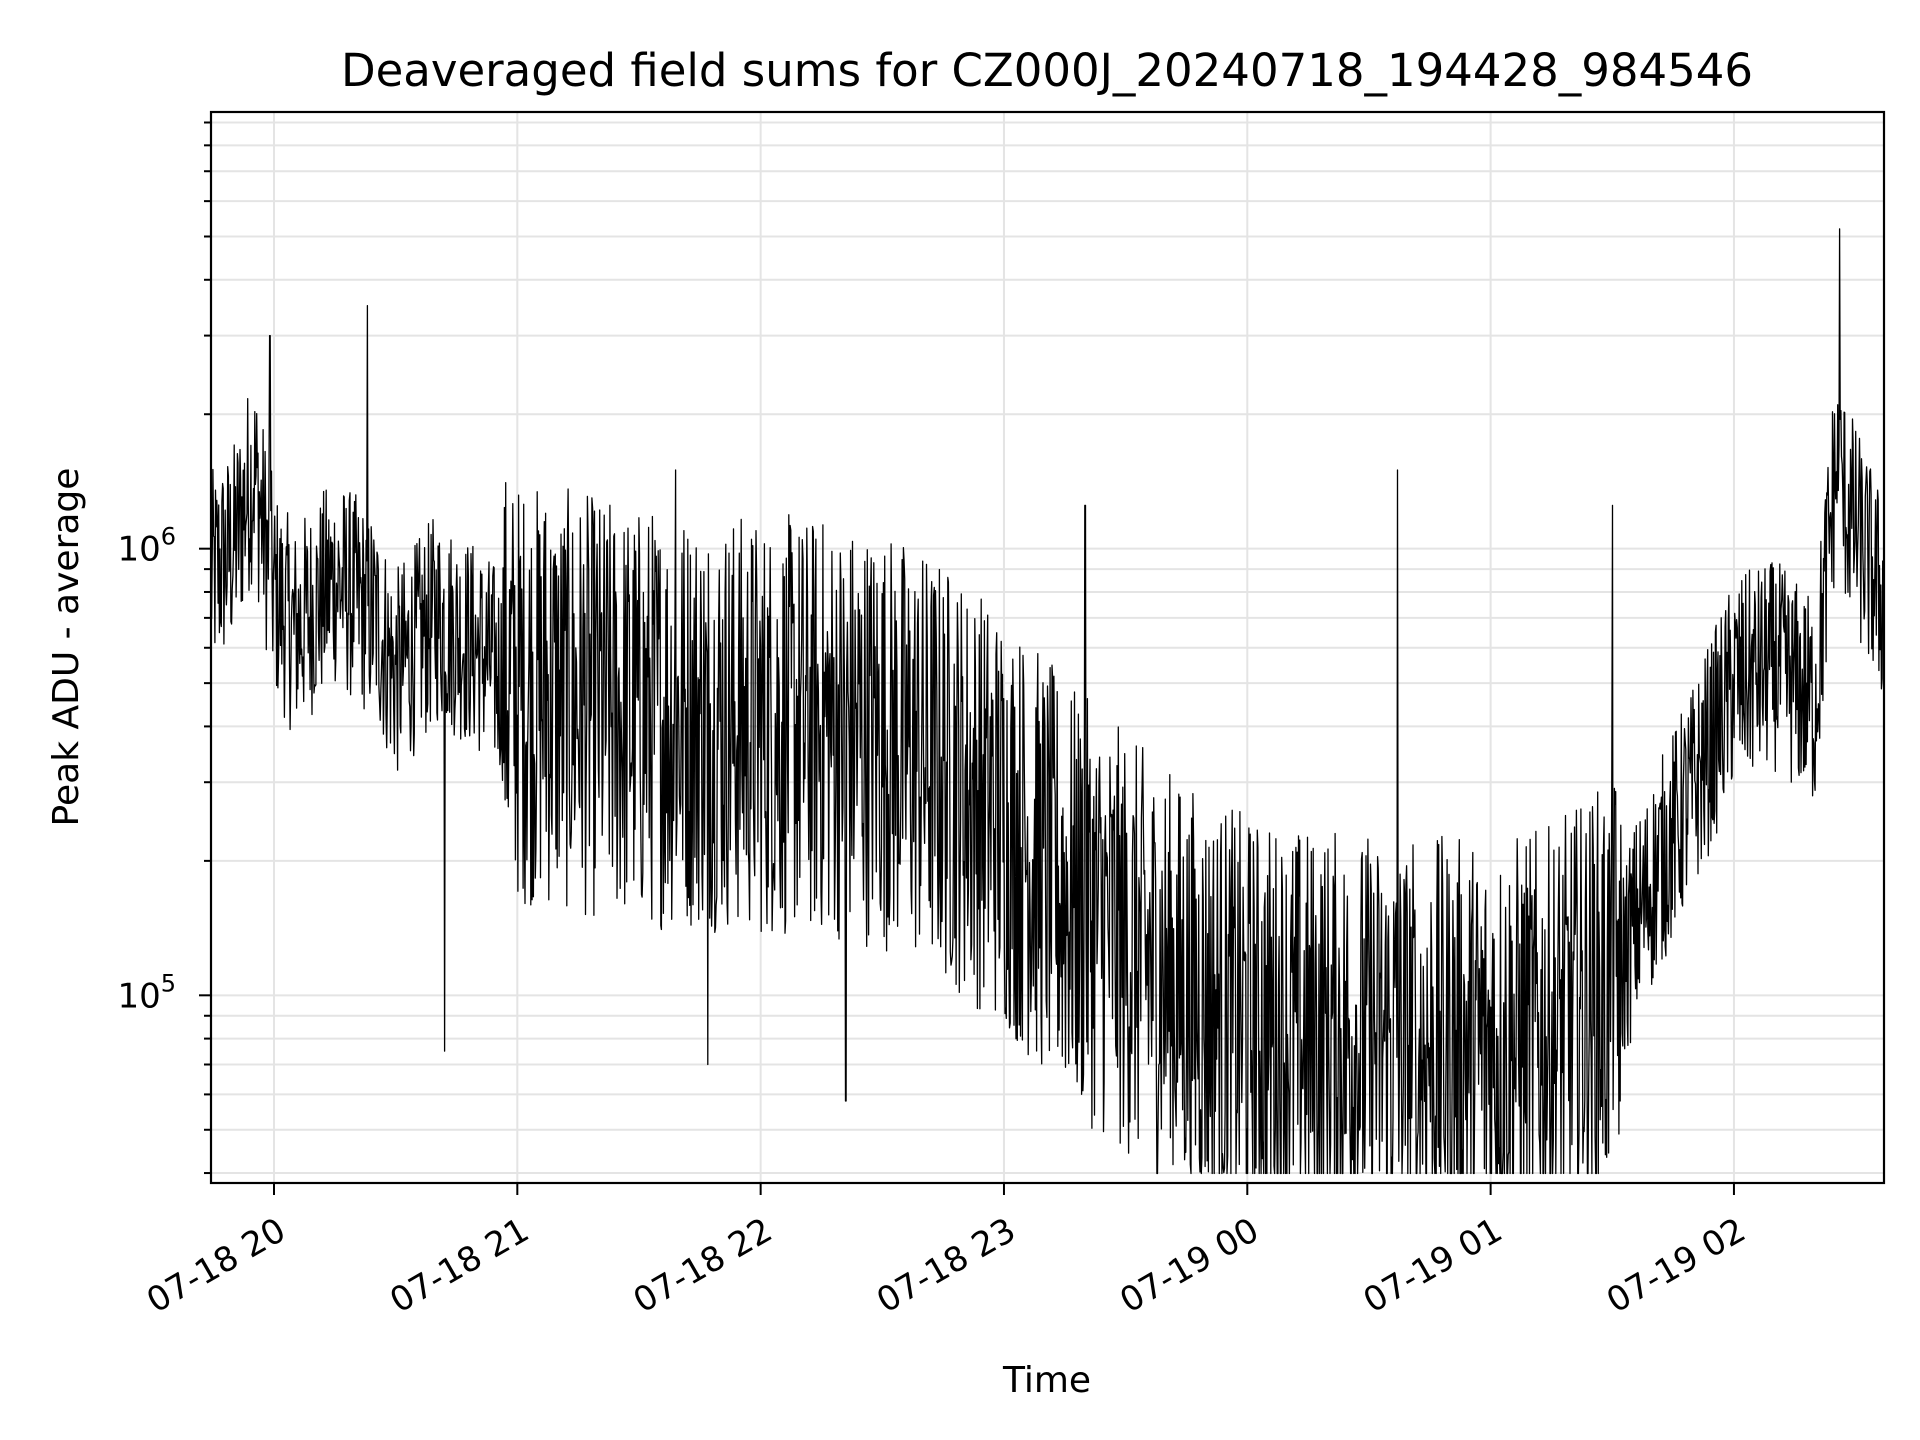 The height and width of the screenshot is (1440, 1920). I want to click on x-tick-label: 07-19 00, so click(1189, 1265).